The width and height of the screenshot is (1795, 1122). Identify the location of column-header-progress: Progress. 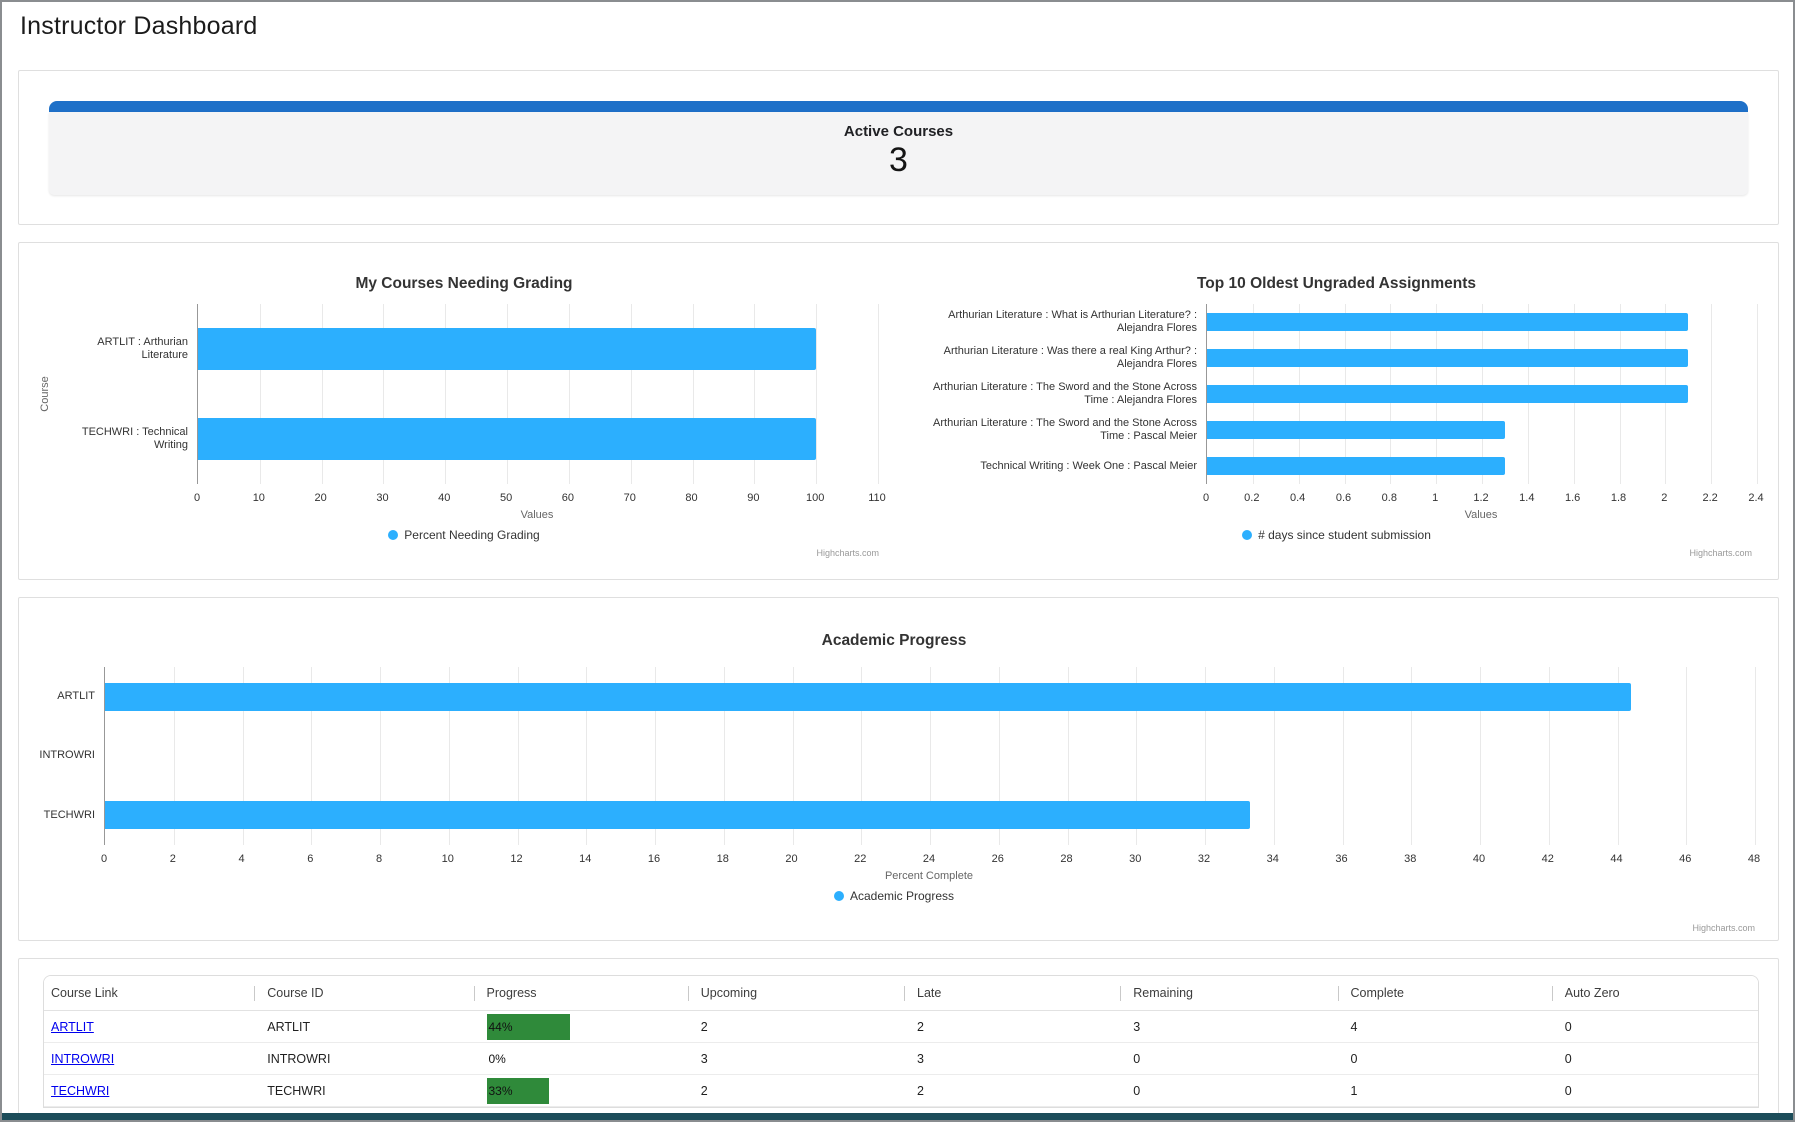
(586, 993).